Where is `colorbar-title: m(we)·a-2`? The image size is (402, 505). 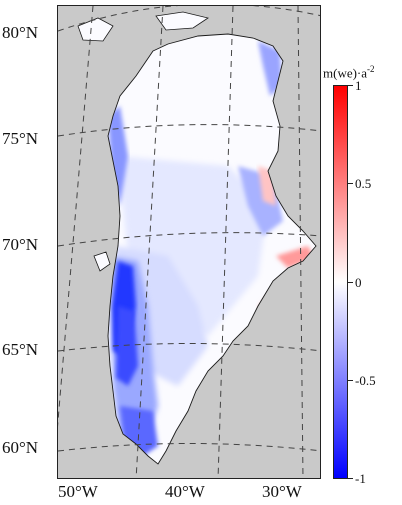 colorbar-title: m(we)·a-2 is located at coordinates (349, 72).